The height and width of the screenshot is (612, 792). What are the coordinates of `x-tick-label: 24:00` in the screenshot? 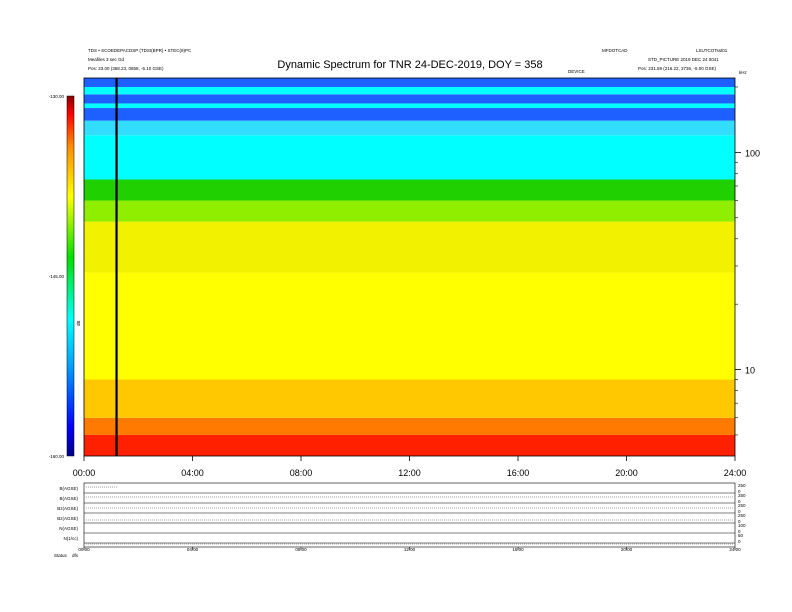 It's located at (735, 473).